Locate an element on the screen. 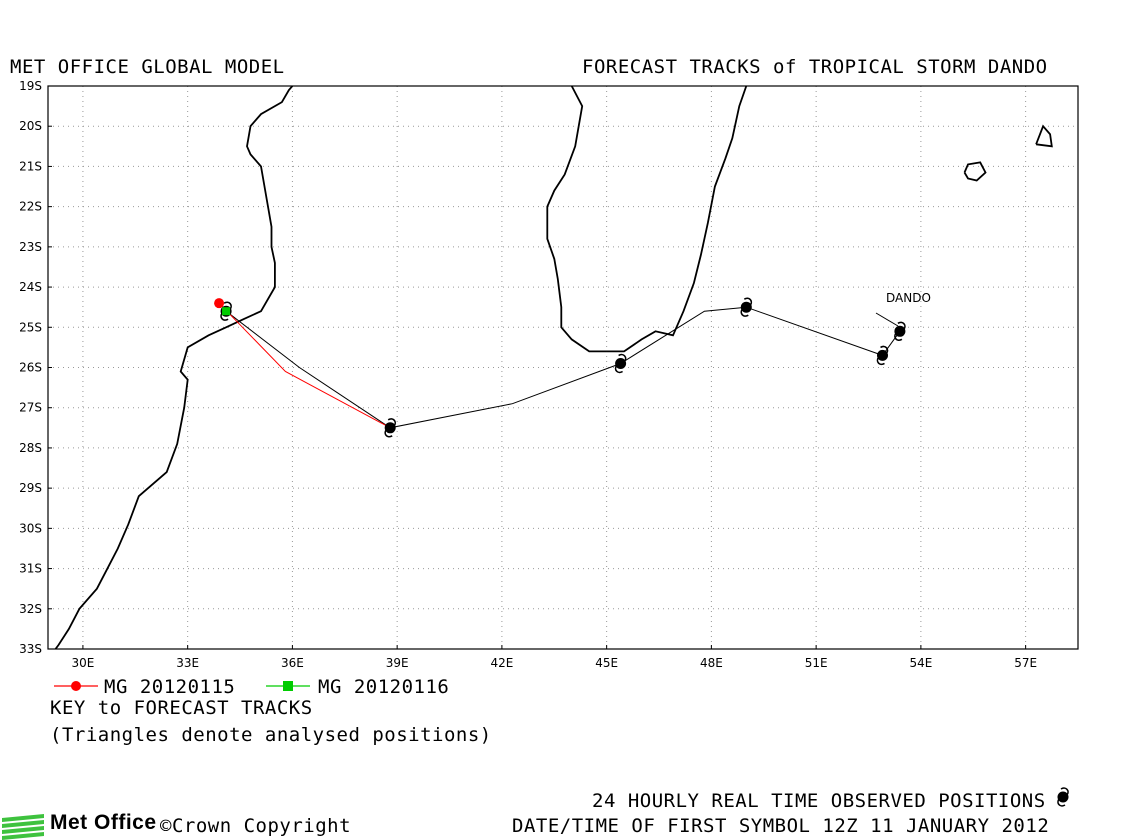 Image resolution: width=1130 pixels, height=840 pixels. y-tick-label: 33S is located at coordinates (30, 649).